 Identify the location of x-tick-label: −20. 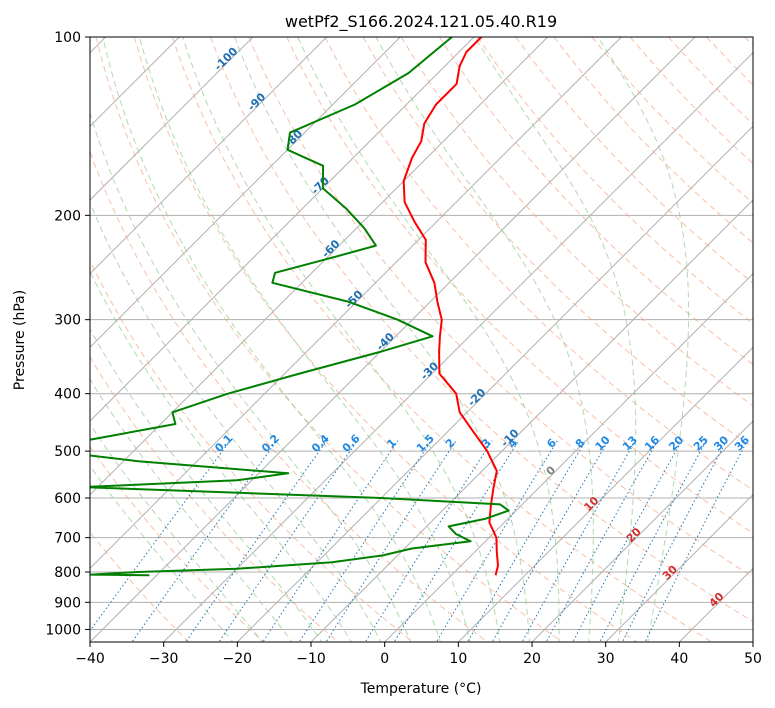
(238, 659).